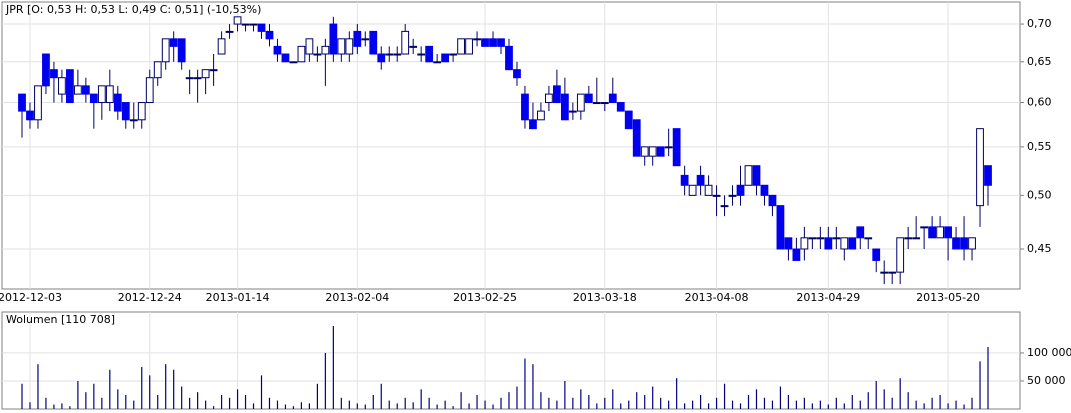 Image resolution: width=1071 pixels, height=413 pixels. Describe the element at coordinates (60, 319) in the screenshot. I see `volume-title: Wolumen [110 708]` at that location.